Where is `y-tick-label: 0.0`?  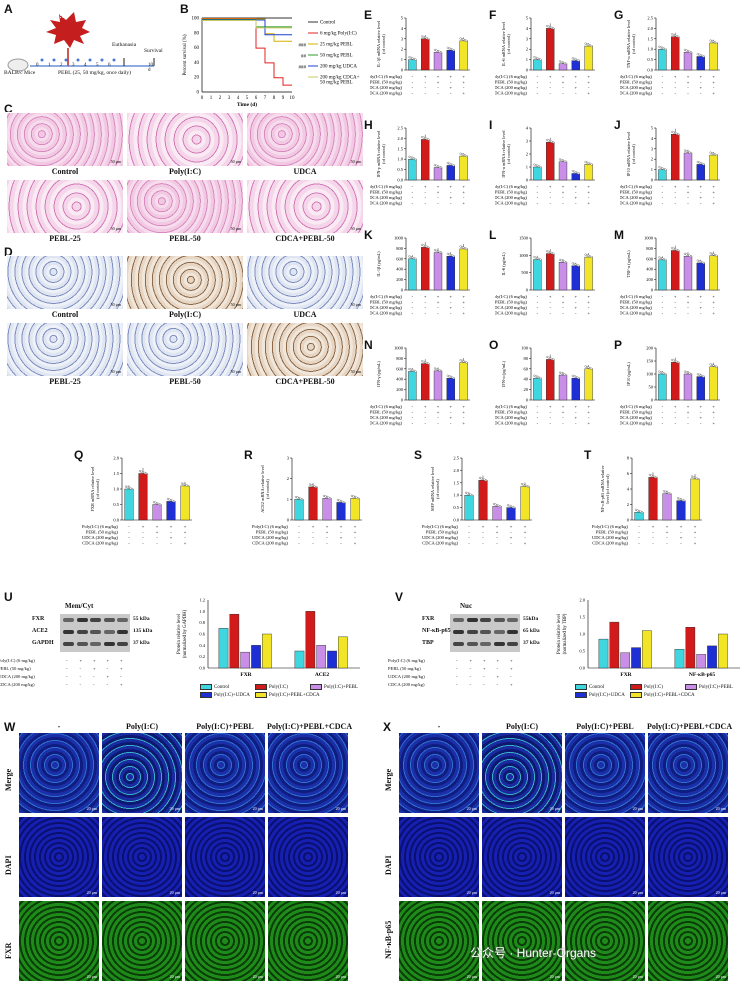 y-tick-label: 0.0 is located at coordinates (582, 668).